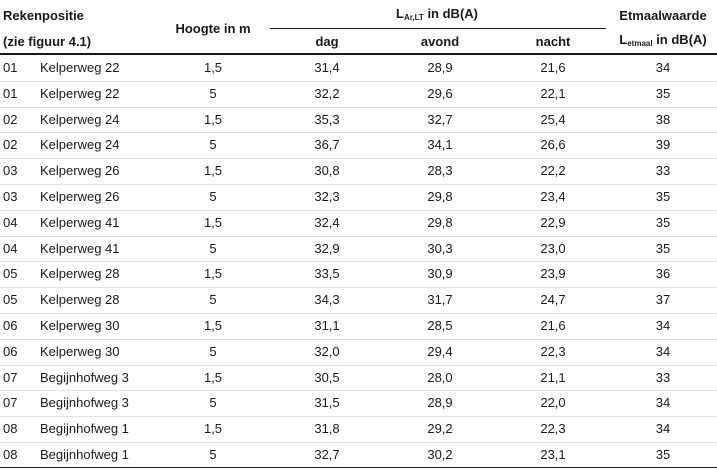 This screenshot has width=717, height=470. I want to click on table-cell: 08, so click(10, 429).